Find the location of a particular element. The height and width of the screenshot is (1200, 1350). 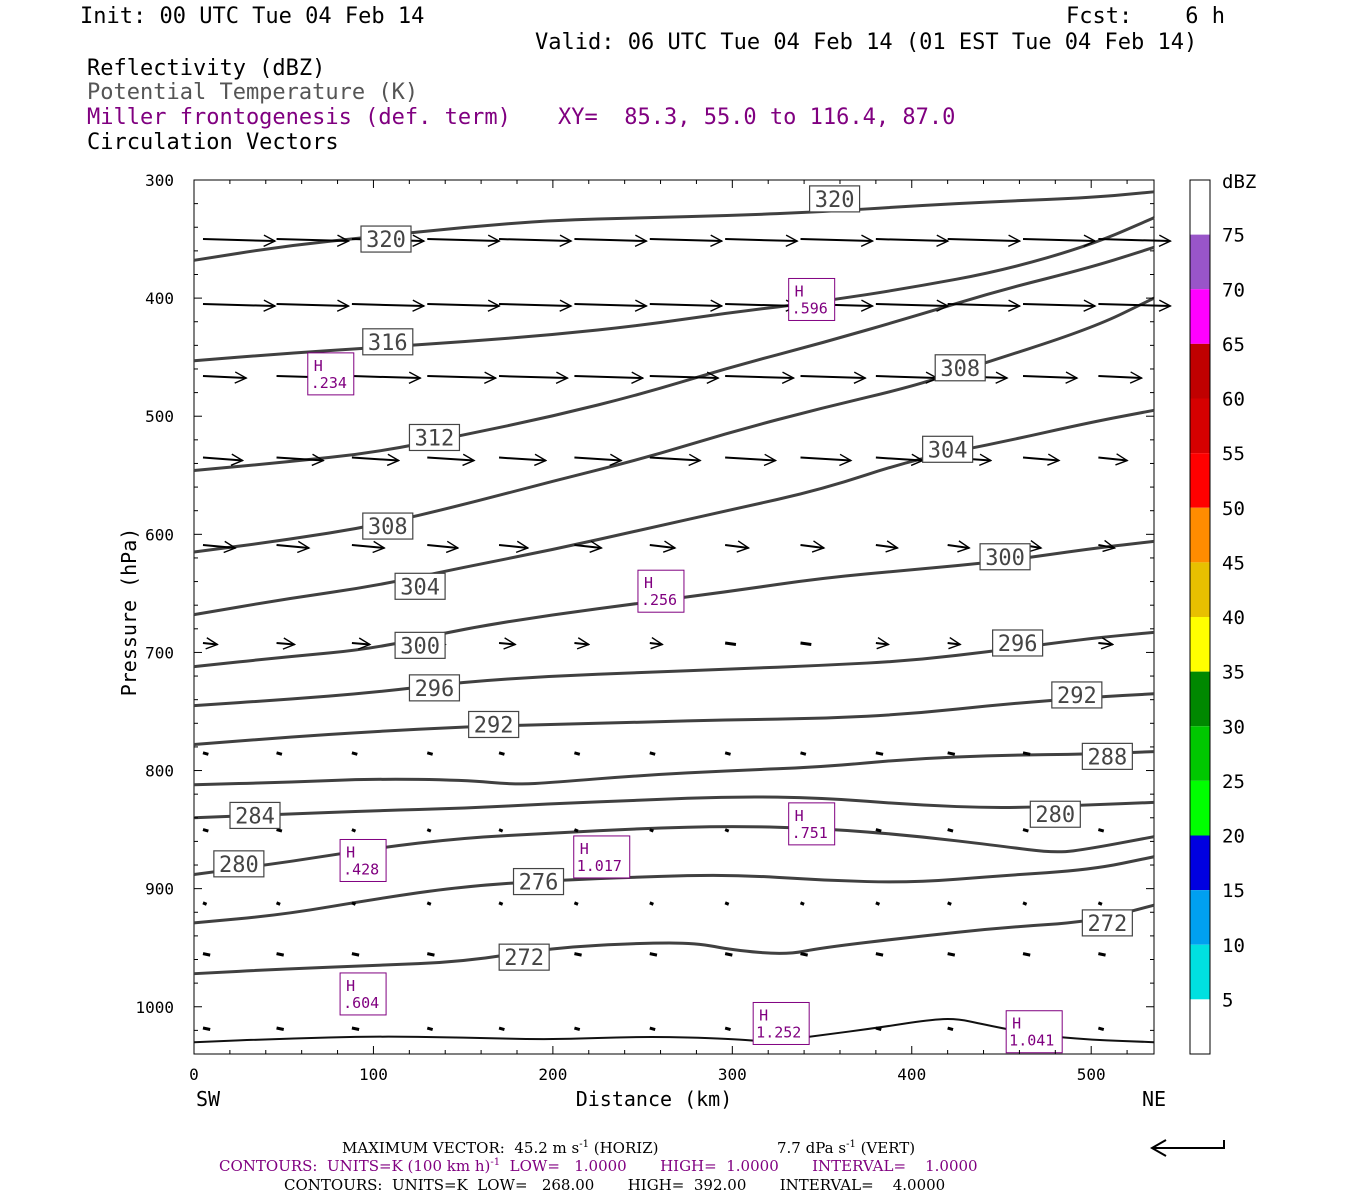

field-potential-temperature: Potential Temperature (K) is located at coordinates (253, 92).